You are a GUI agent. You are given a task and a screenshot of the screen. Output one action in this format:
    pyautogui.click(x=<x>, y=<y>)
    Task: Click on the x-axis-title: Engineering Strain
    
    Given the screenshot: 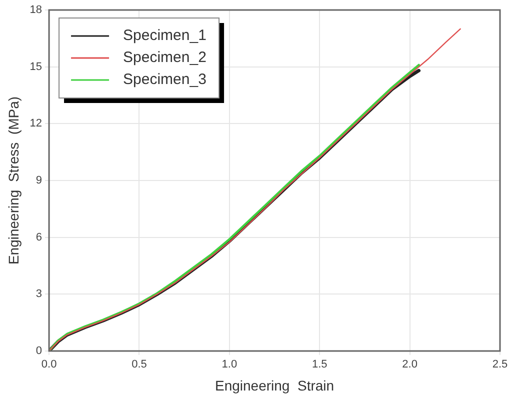 What is the action you would take?
    pyautogui.click(x=274, y=385)
    